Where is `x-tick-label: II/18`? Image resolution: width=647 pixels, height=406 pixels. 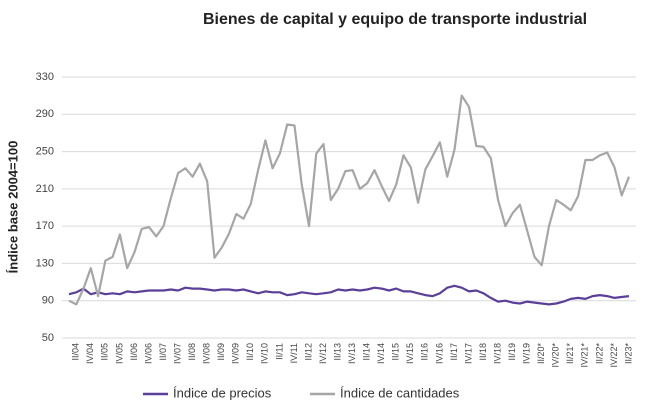
x-tick-label: II/18 is located at coordinates (483, 352).